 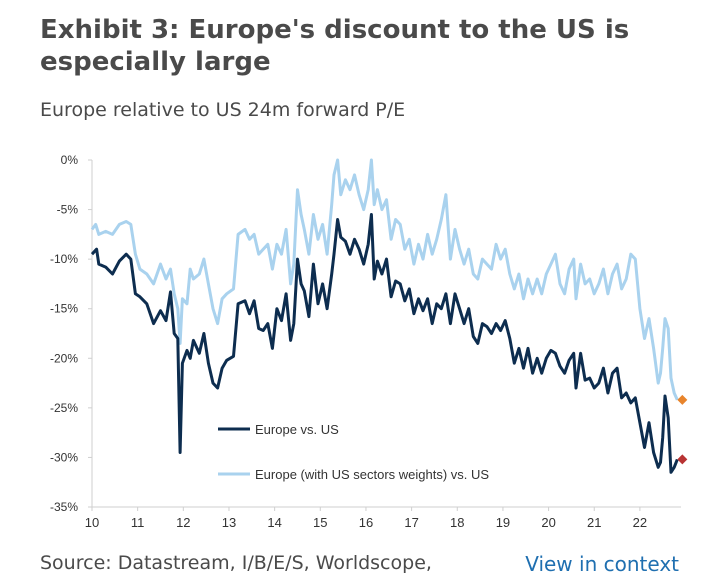 I want to click on chart-subtitle: Europe relative to US 24m forward P/E, so click(x=223, y=110).